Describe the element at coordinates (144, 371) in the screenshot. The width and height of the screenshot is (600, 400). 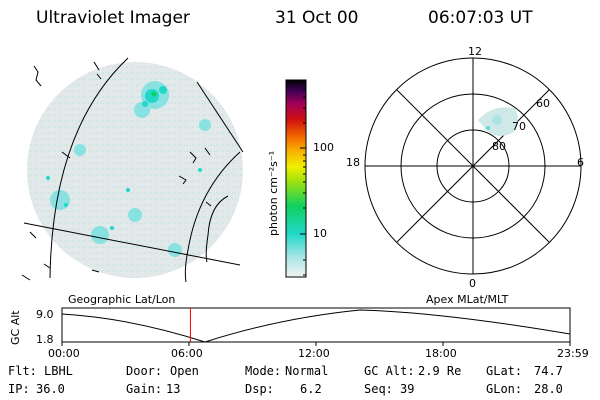
I see `door-label: Door:` at that location.